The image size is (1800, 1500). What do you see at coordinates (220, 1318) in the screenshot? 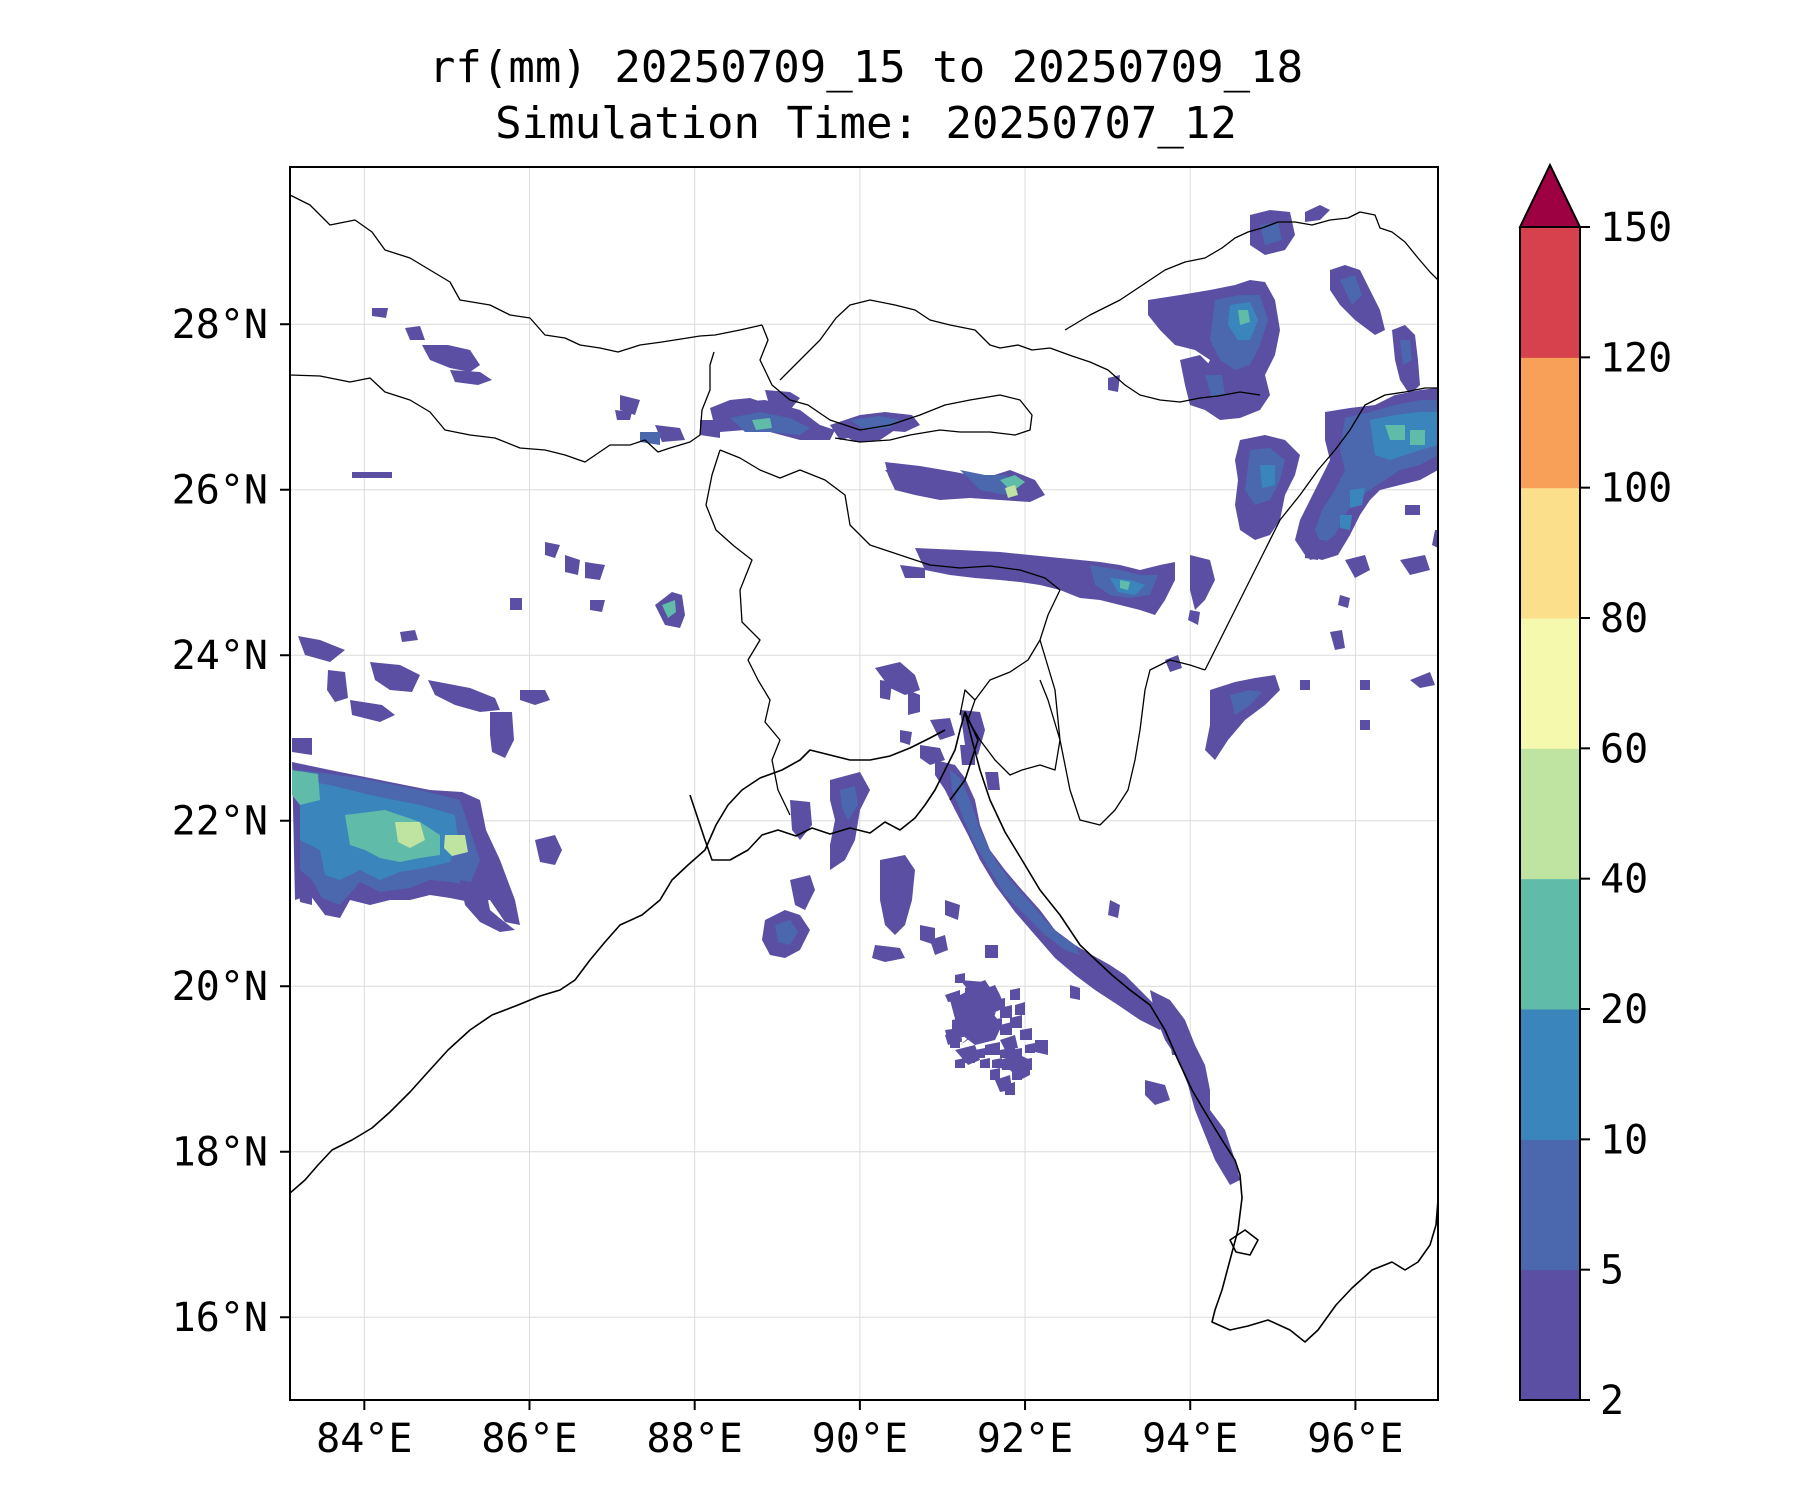
I see `y-tick-label: 16°N` at bounding box center [220, 1318].